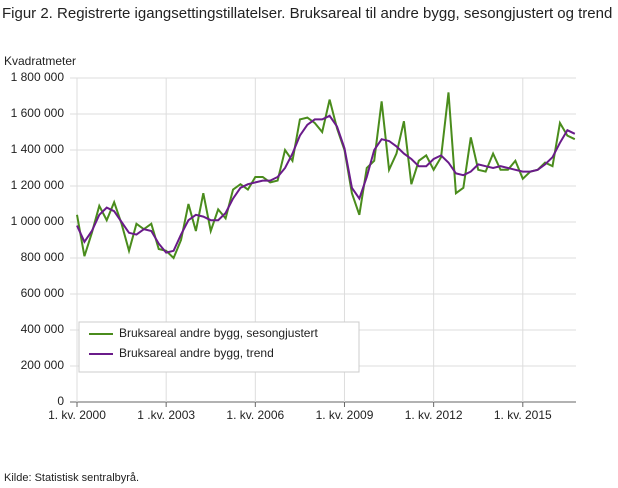 The image size is (618, 488). I want to click on x-tick-label: 1. kv. 2012, so click(434, 415).